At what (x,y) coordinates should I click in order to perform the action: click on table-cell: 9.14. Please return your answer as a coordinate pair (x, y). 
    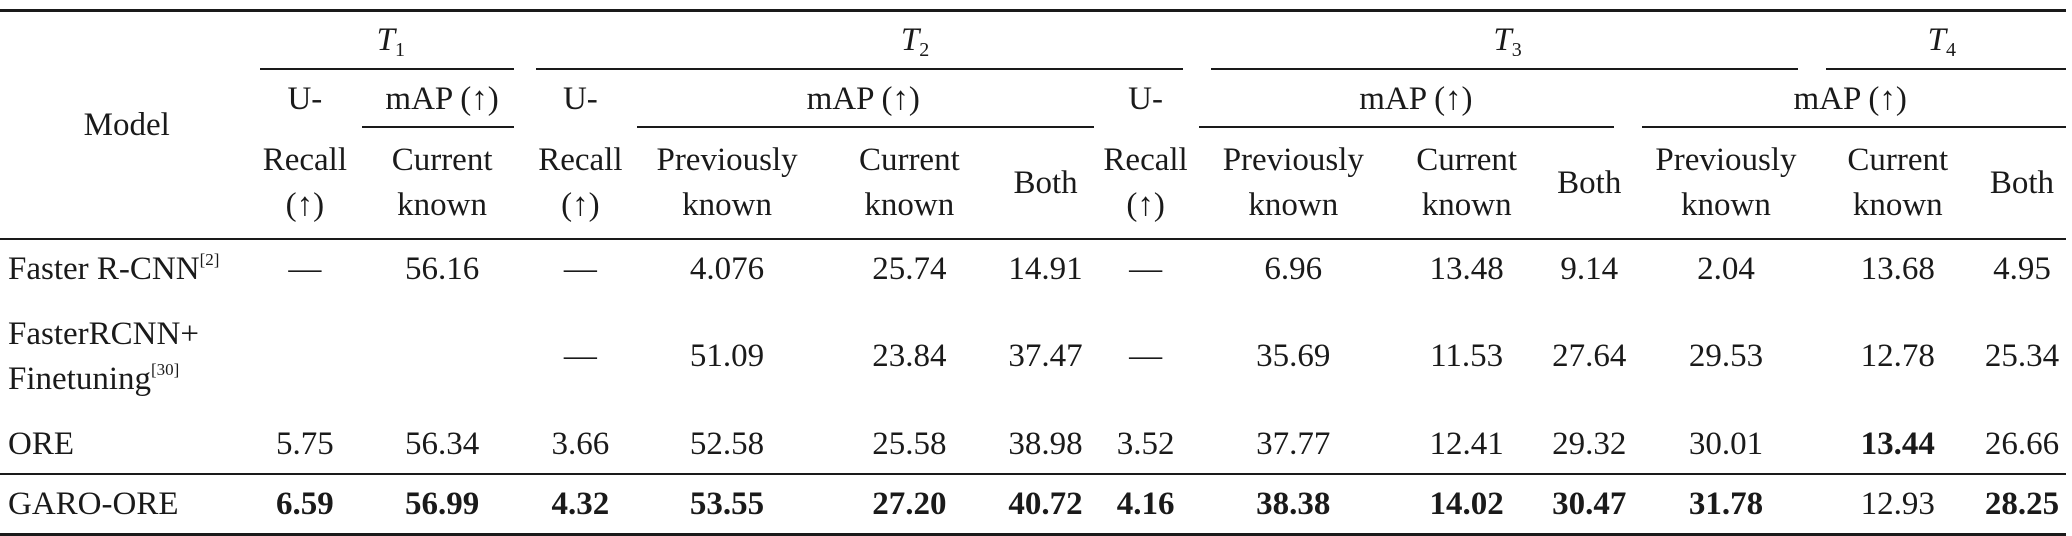
    Looking at the image, I should click on (1589, 268).